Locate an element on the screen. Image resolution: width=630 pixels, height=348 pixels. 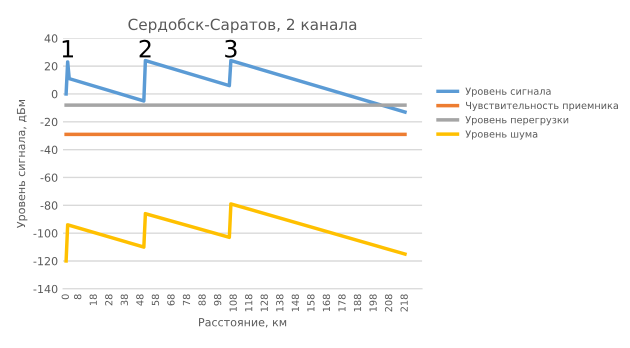
y-tick-label: -100 is located at coordinates (45, 233).